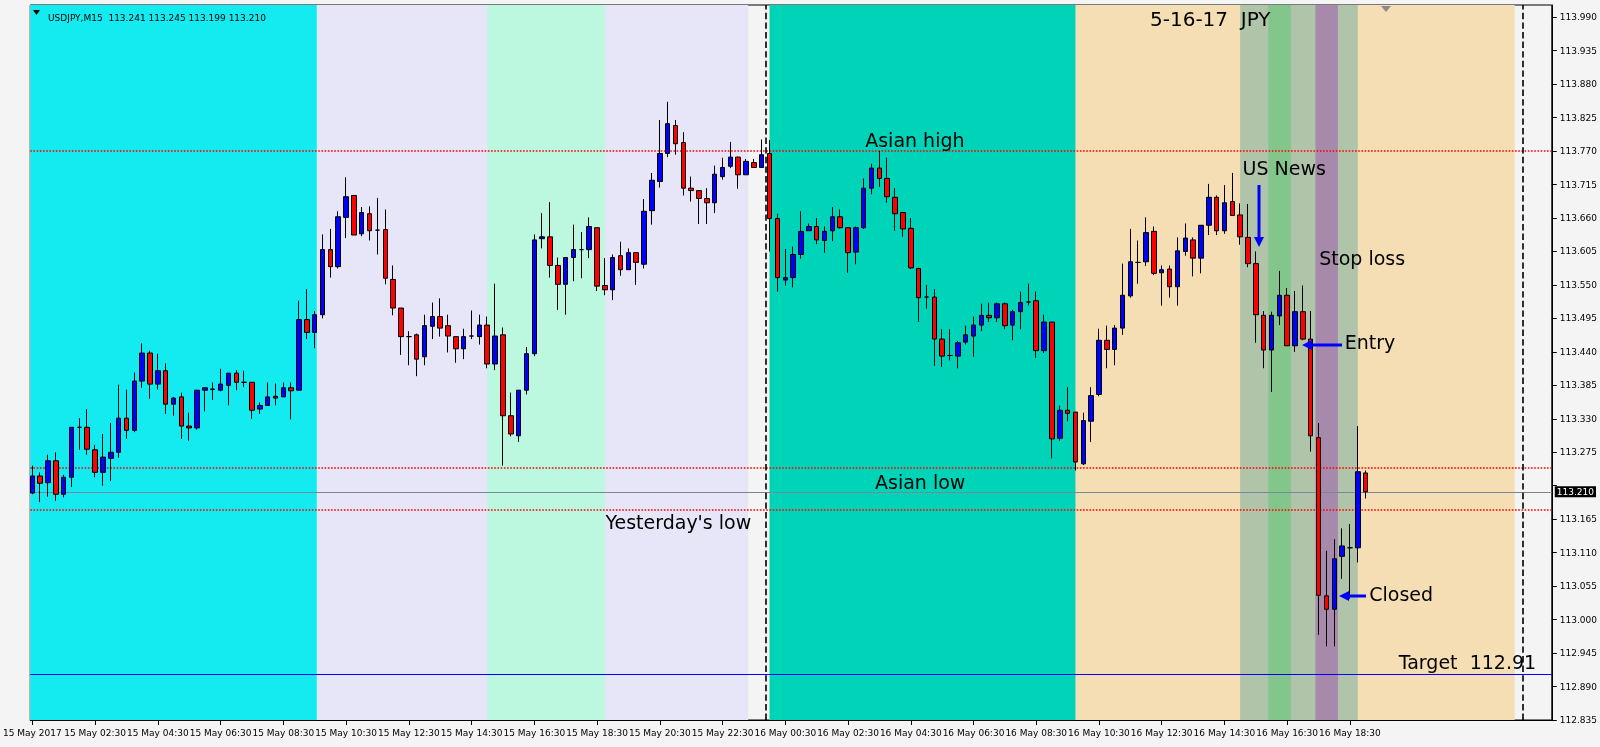 The width and height of the screenshot is (1600, 747). Describe the element at coordinates (346, 732) in the screenshot. I see `x-tick-label: 15 May 10:30` at that location.